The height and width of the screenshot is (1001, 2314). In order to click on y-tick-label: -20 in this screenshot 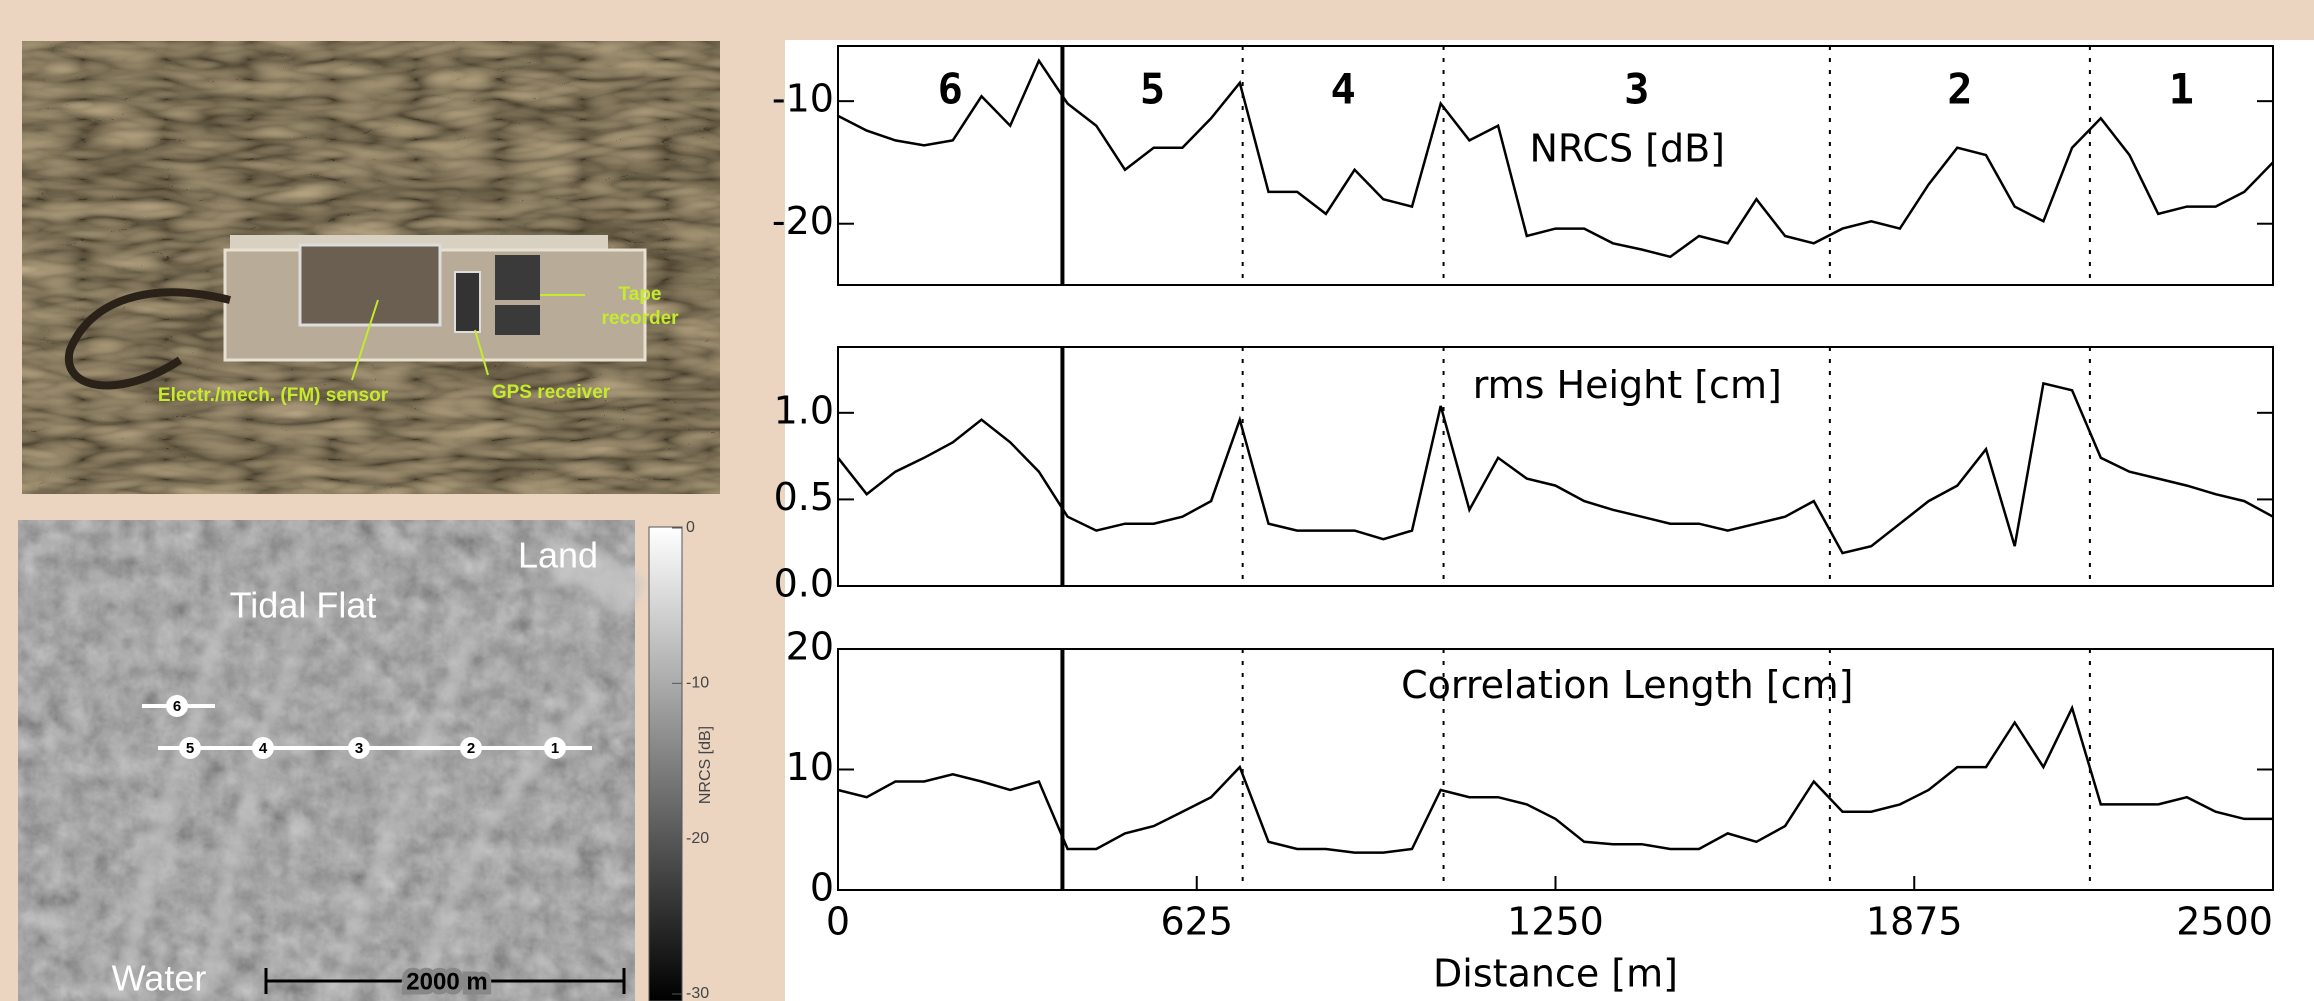, I will do `click(803, 221)`.